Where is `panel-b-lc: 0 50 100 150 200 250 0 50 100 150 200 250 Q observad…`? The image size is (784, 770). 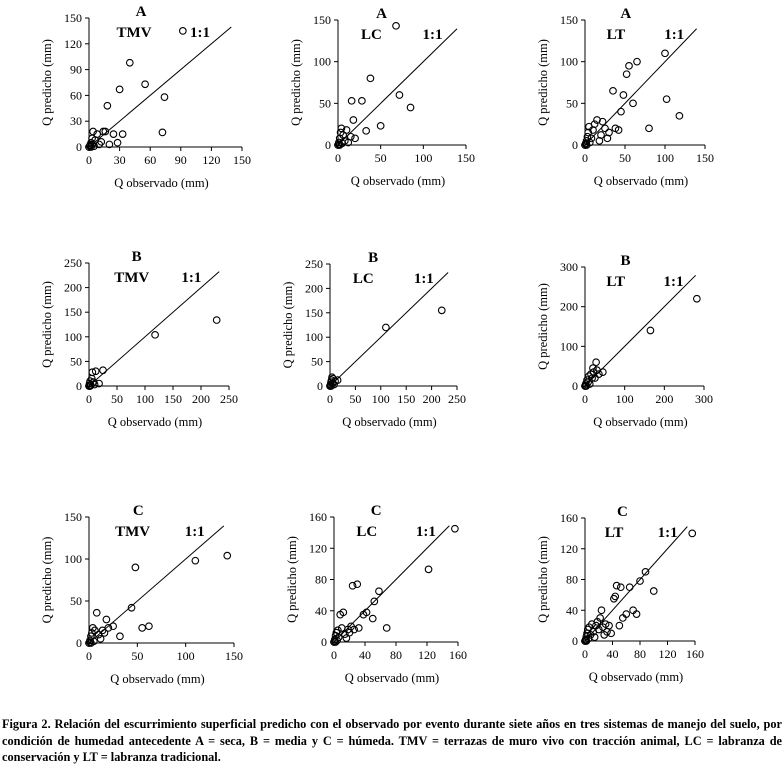
panel-b-lc: 0 50 100 150 200 250 0 50 100 150 200 250 Q observad… is located at coordinates (373, 339).